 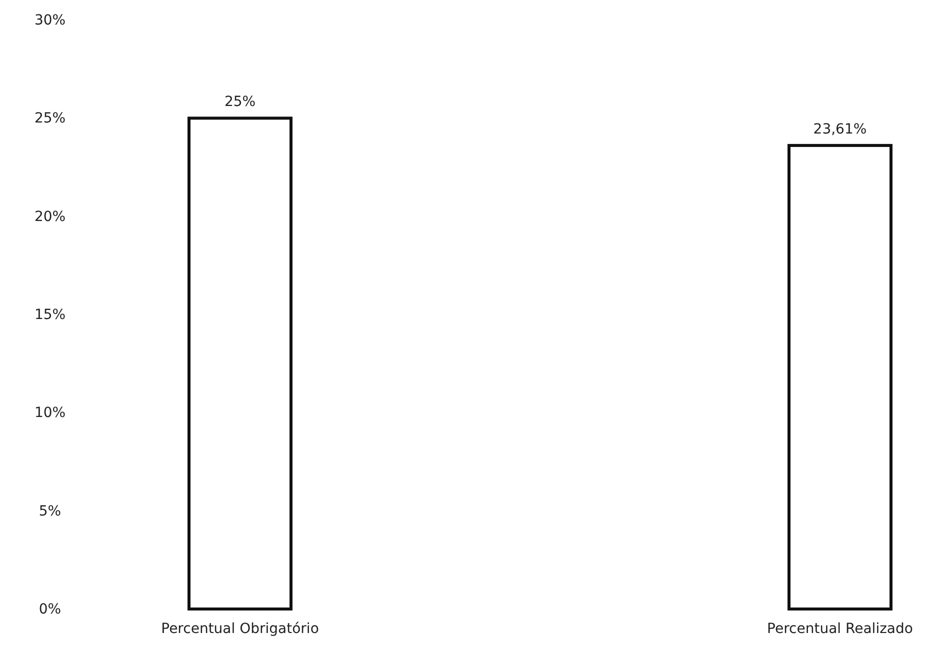 What do you see at coordinates (50, 20) in the screenshot?
I see `y-tick-label: 30%` at bounding box center [50, 20].